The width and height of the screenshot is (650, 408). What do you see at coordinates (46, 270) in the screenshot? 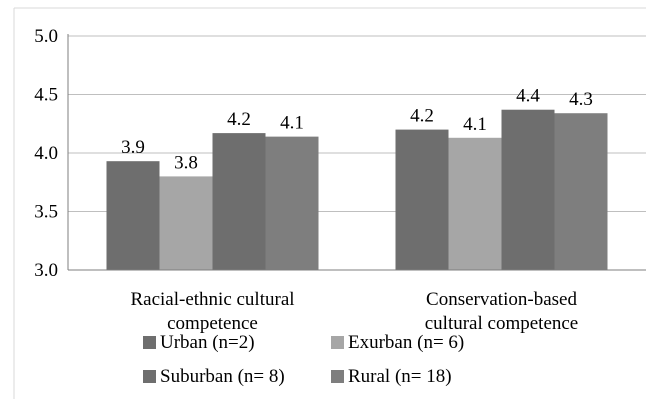
I see `y-tick-label: 3.0` at bounding box center [46, 270].